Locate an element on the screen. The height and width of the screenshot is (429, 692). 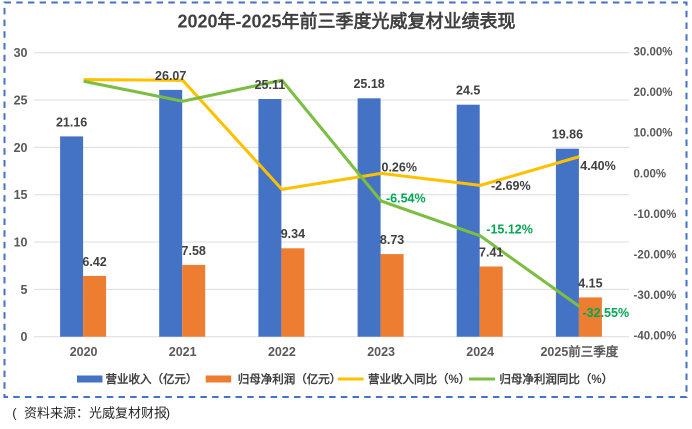
svg-text: 0 is located at coordinates (24, 337).